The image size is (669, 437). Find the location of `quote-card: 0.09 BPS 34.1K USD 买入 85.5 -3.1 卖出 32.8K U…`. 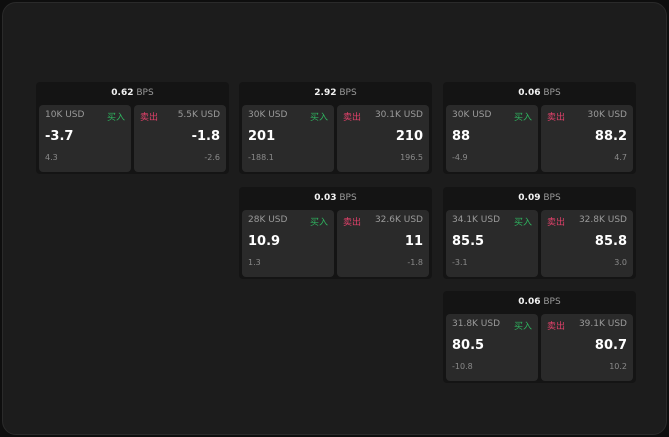

quote-card: 0.09 BPS 34.1K USD 买入 85.5 -3.1 卖出 32.8K U… is located at coordinates (539, 233).